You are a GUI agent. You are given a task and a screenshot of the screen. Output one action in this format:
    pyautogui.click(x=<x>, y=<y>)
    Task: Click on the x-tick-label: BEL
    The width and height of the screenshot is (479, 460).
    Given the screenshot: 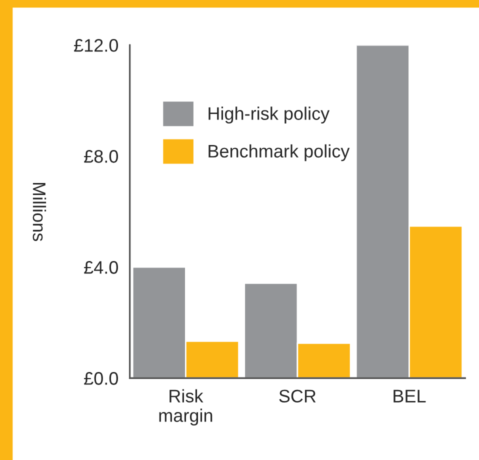 What is the action you would take?
    pyautogui.click(x=410, y=396)
    